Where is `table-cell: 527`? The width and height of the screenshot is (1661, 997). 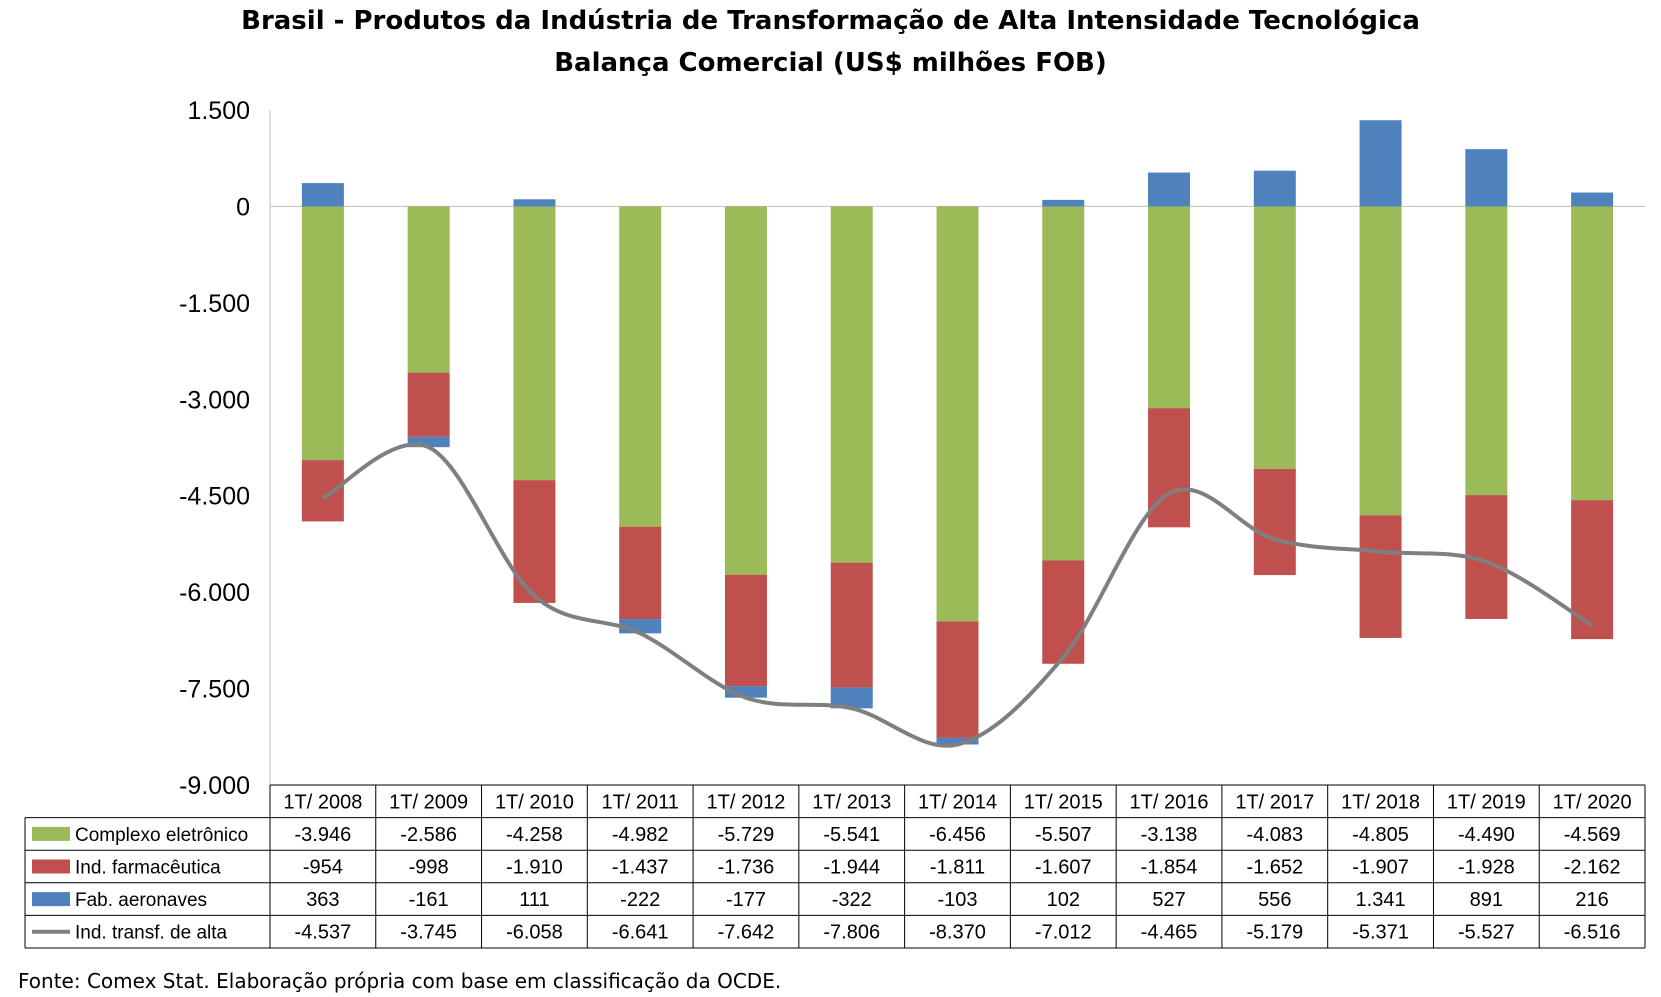 table-cell: 527 is located at coordinates (1168, 900).